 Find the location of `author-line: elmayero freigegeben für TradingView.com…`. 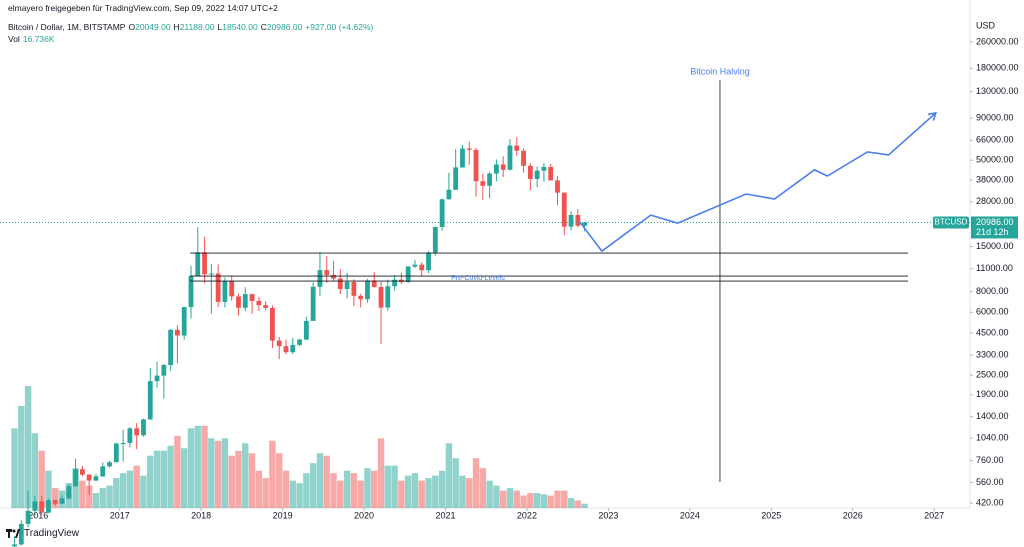

author-line: elmayero freigegeben für TradingView.com… is located at coordinates (144, 8).